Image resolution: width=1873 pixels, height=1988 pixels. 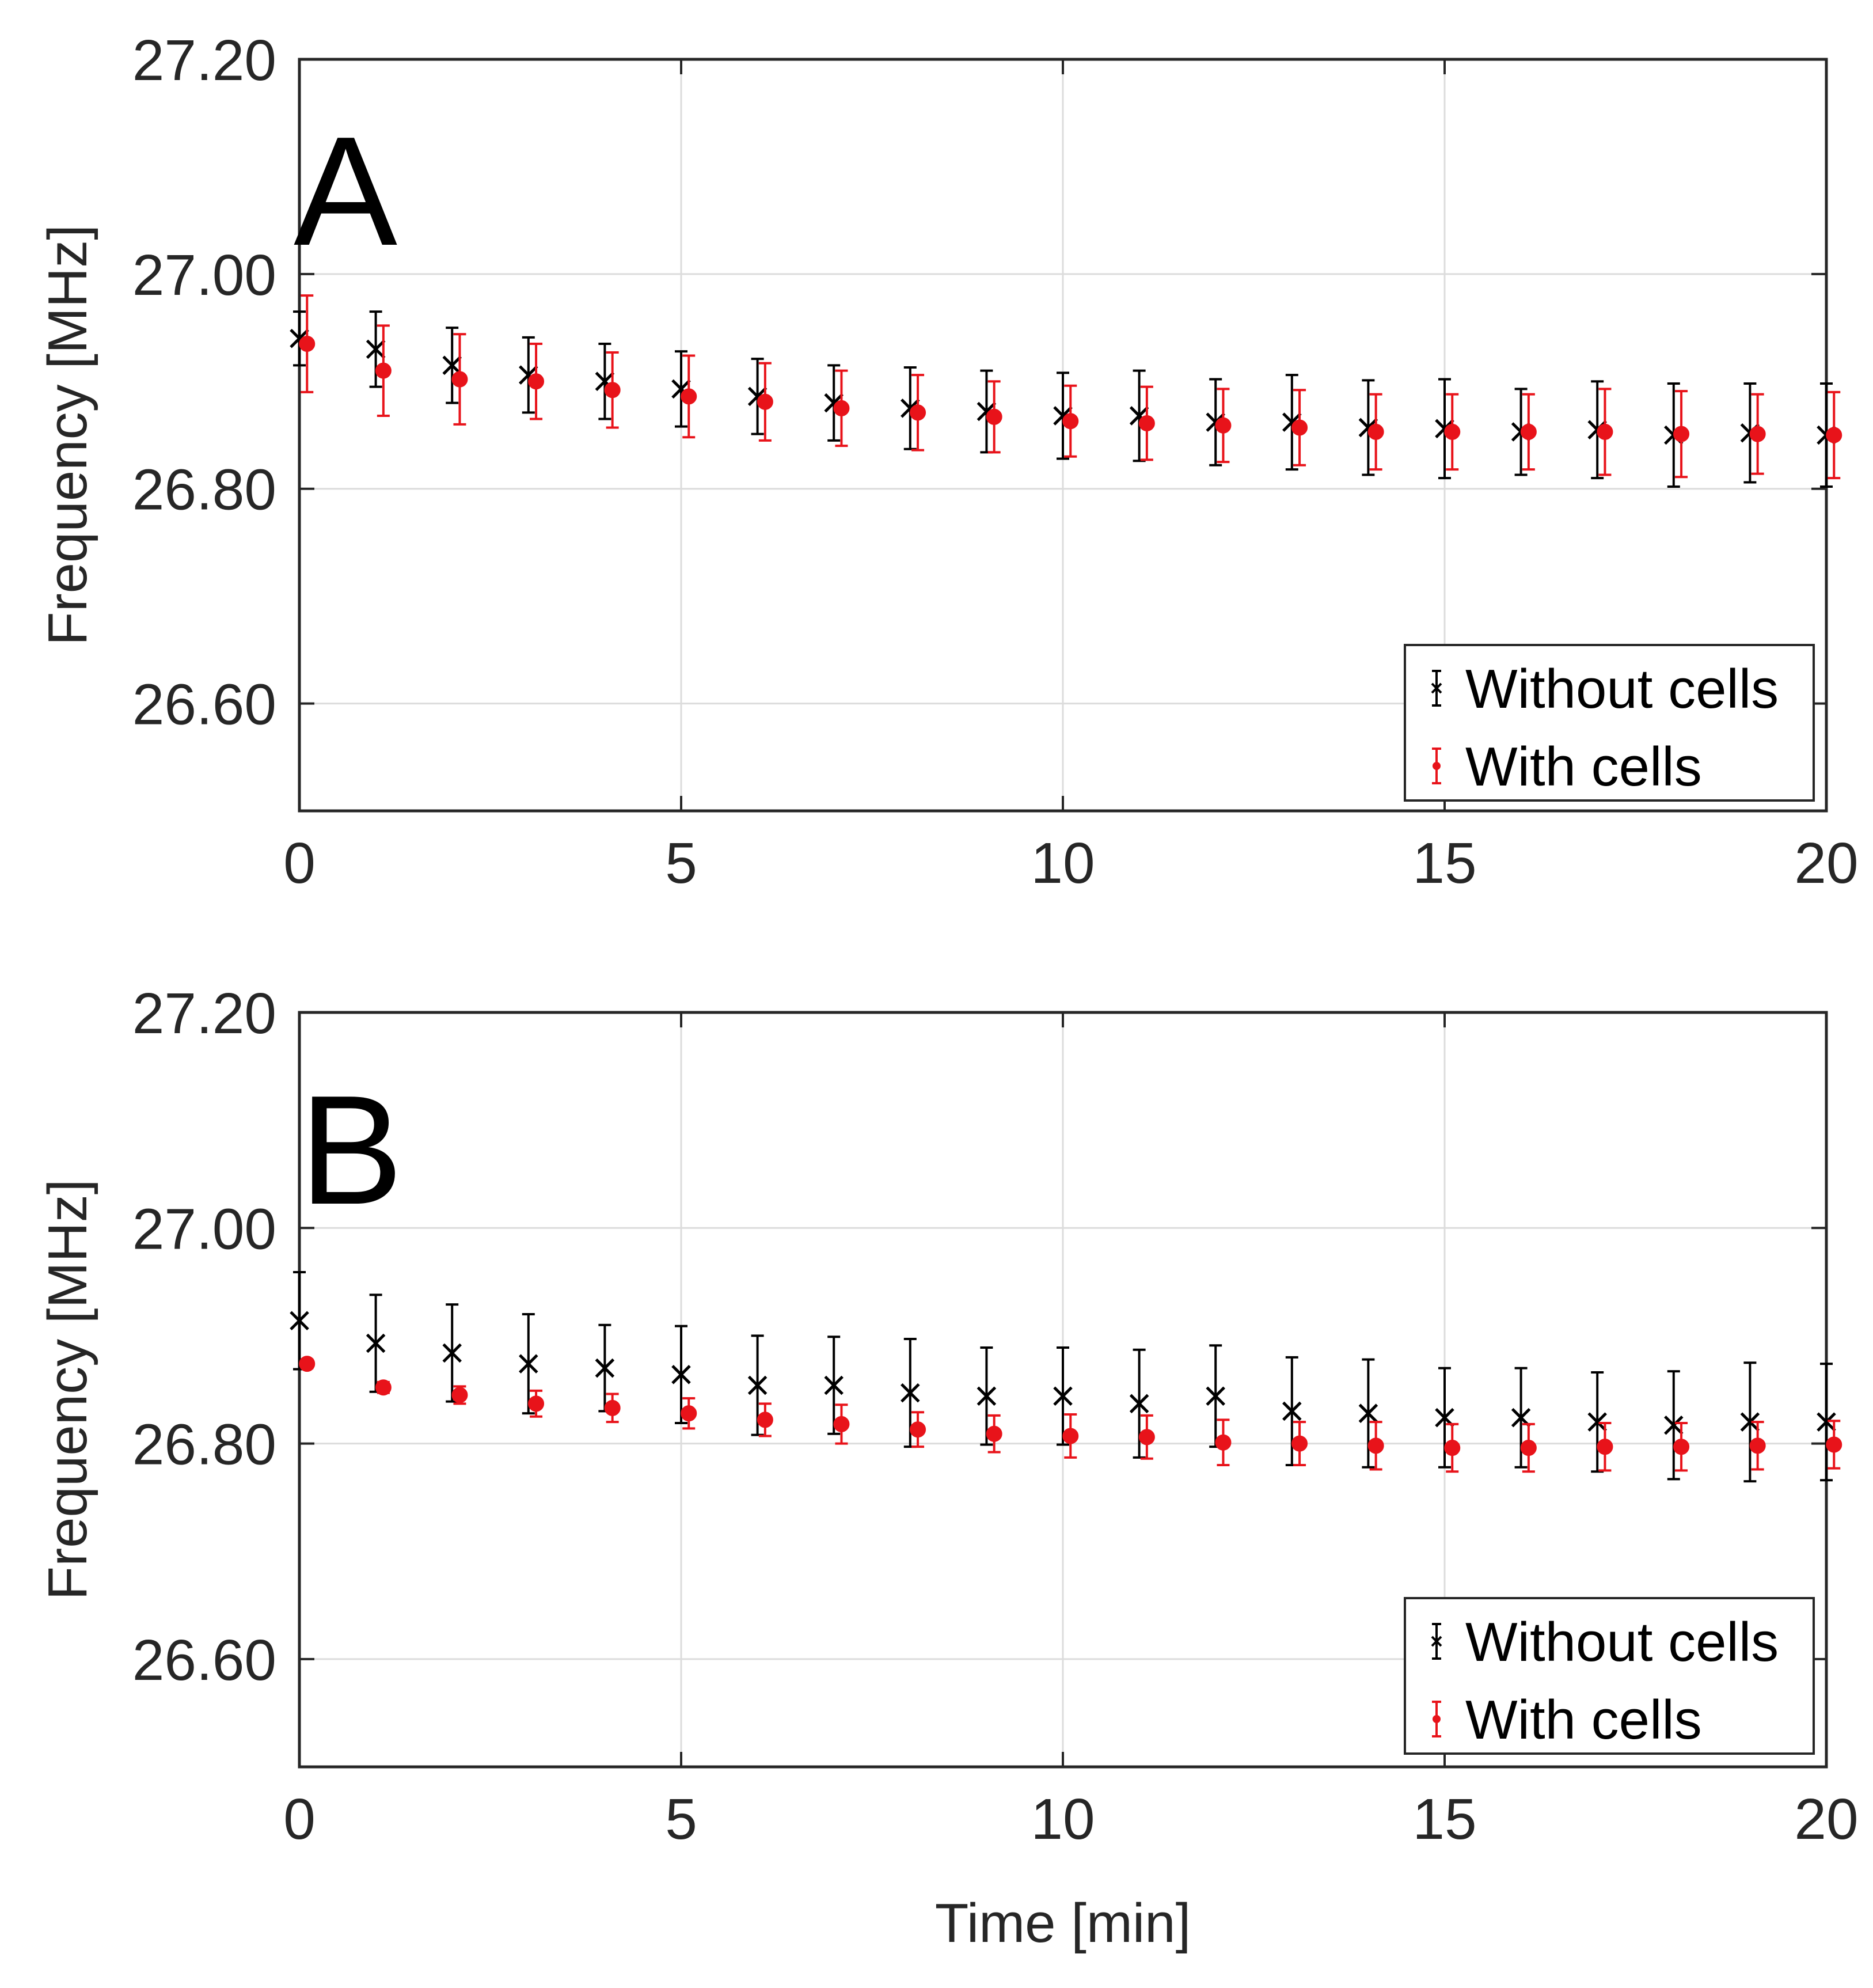 What do you see at coordinates (1063, 1923) in the screenshot?
I see `x-axis-label: Time [min]` at bounding box center [1063, 1923].